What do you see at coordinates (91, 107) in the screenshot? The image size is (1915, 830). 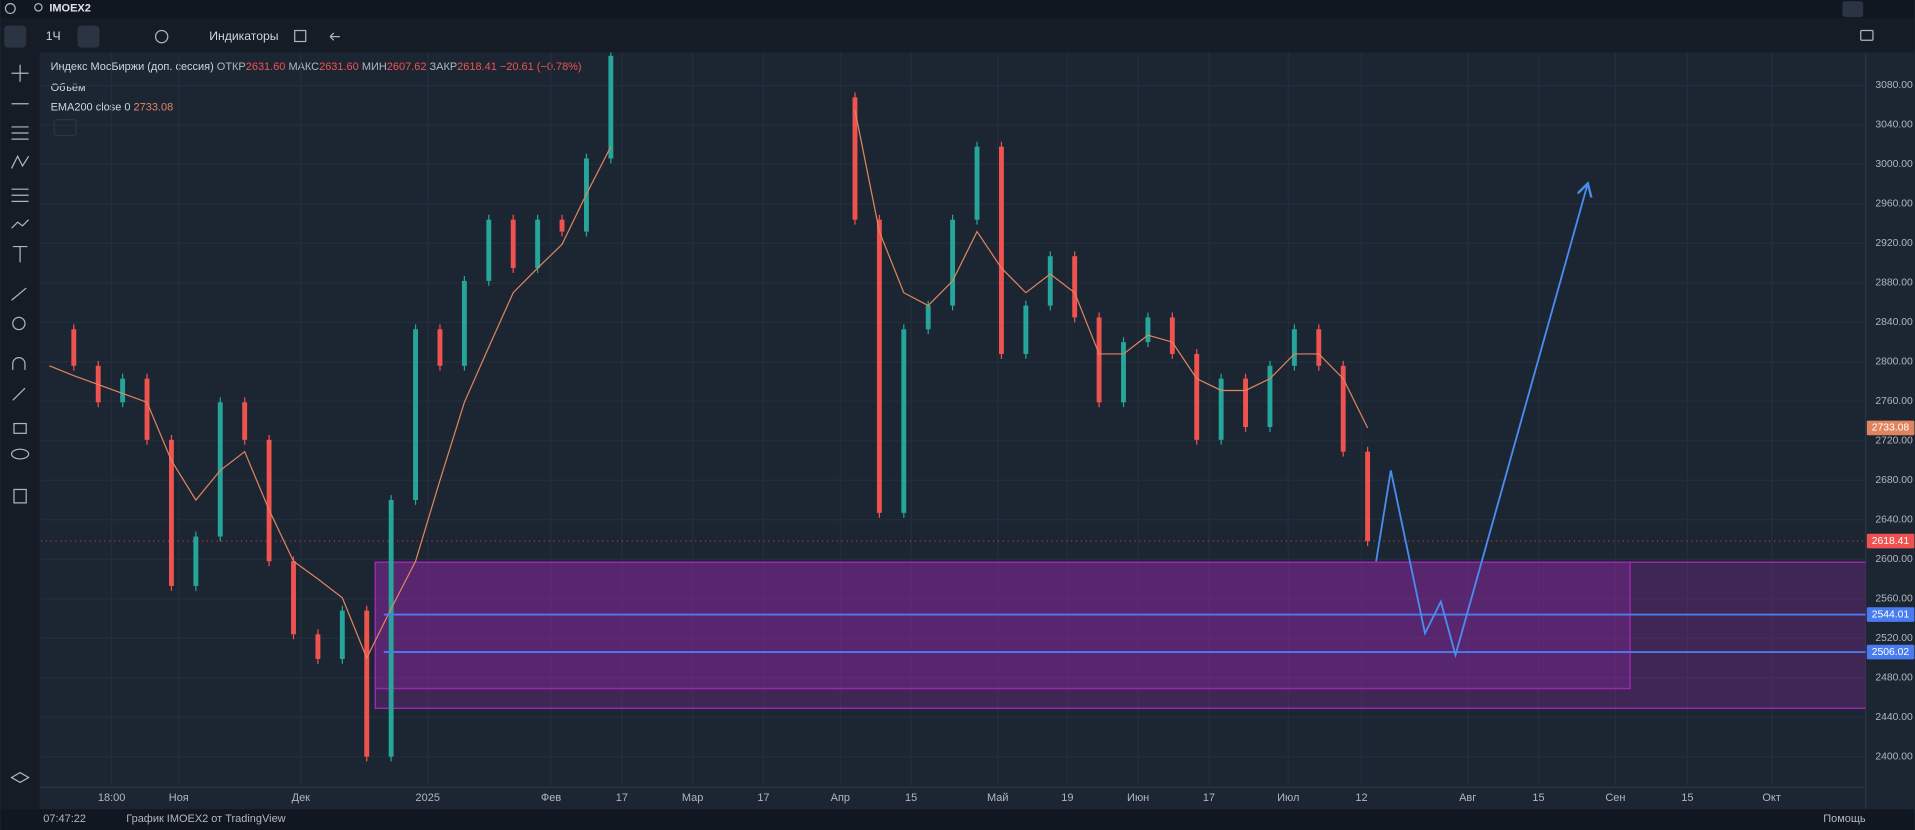 I see `ema-label: EMA200 close 0` at bounding box center [91, 107].